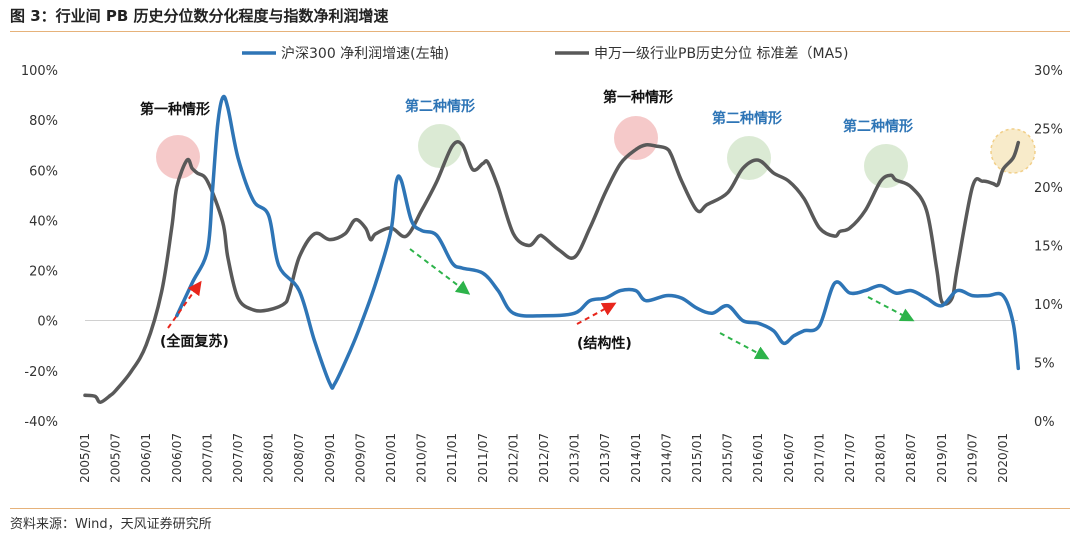 The image size is (1080, 533). I want to click on annotation-structural: (结构性), so click(604, 343).